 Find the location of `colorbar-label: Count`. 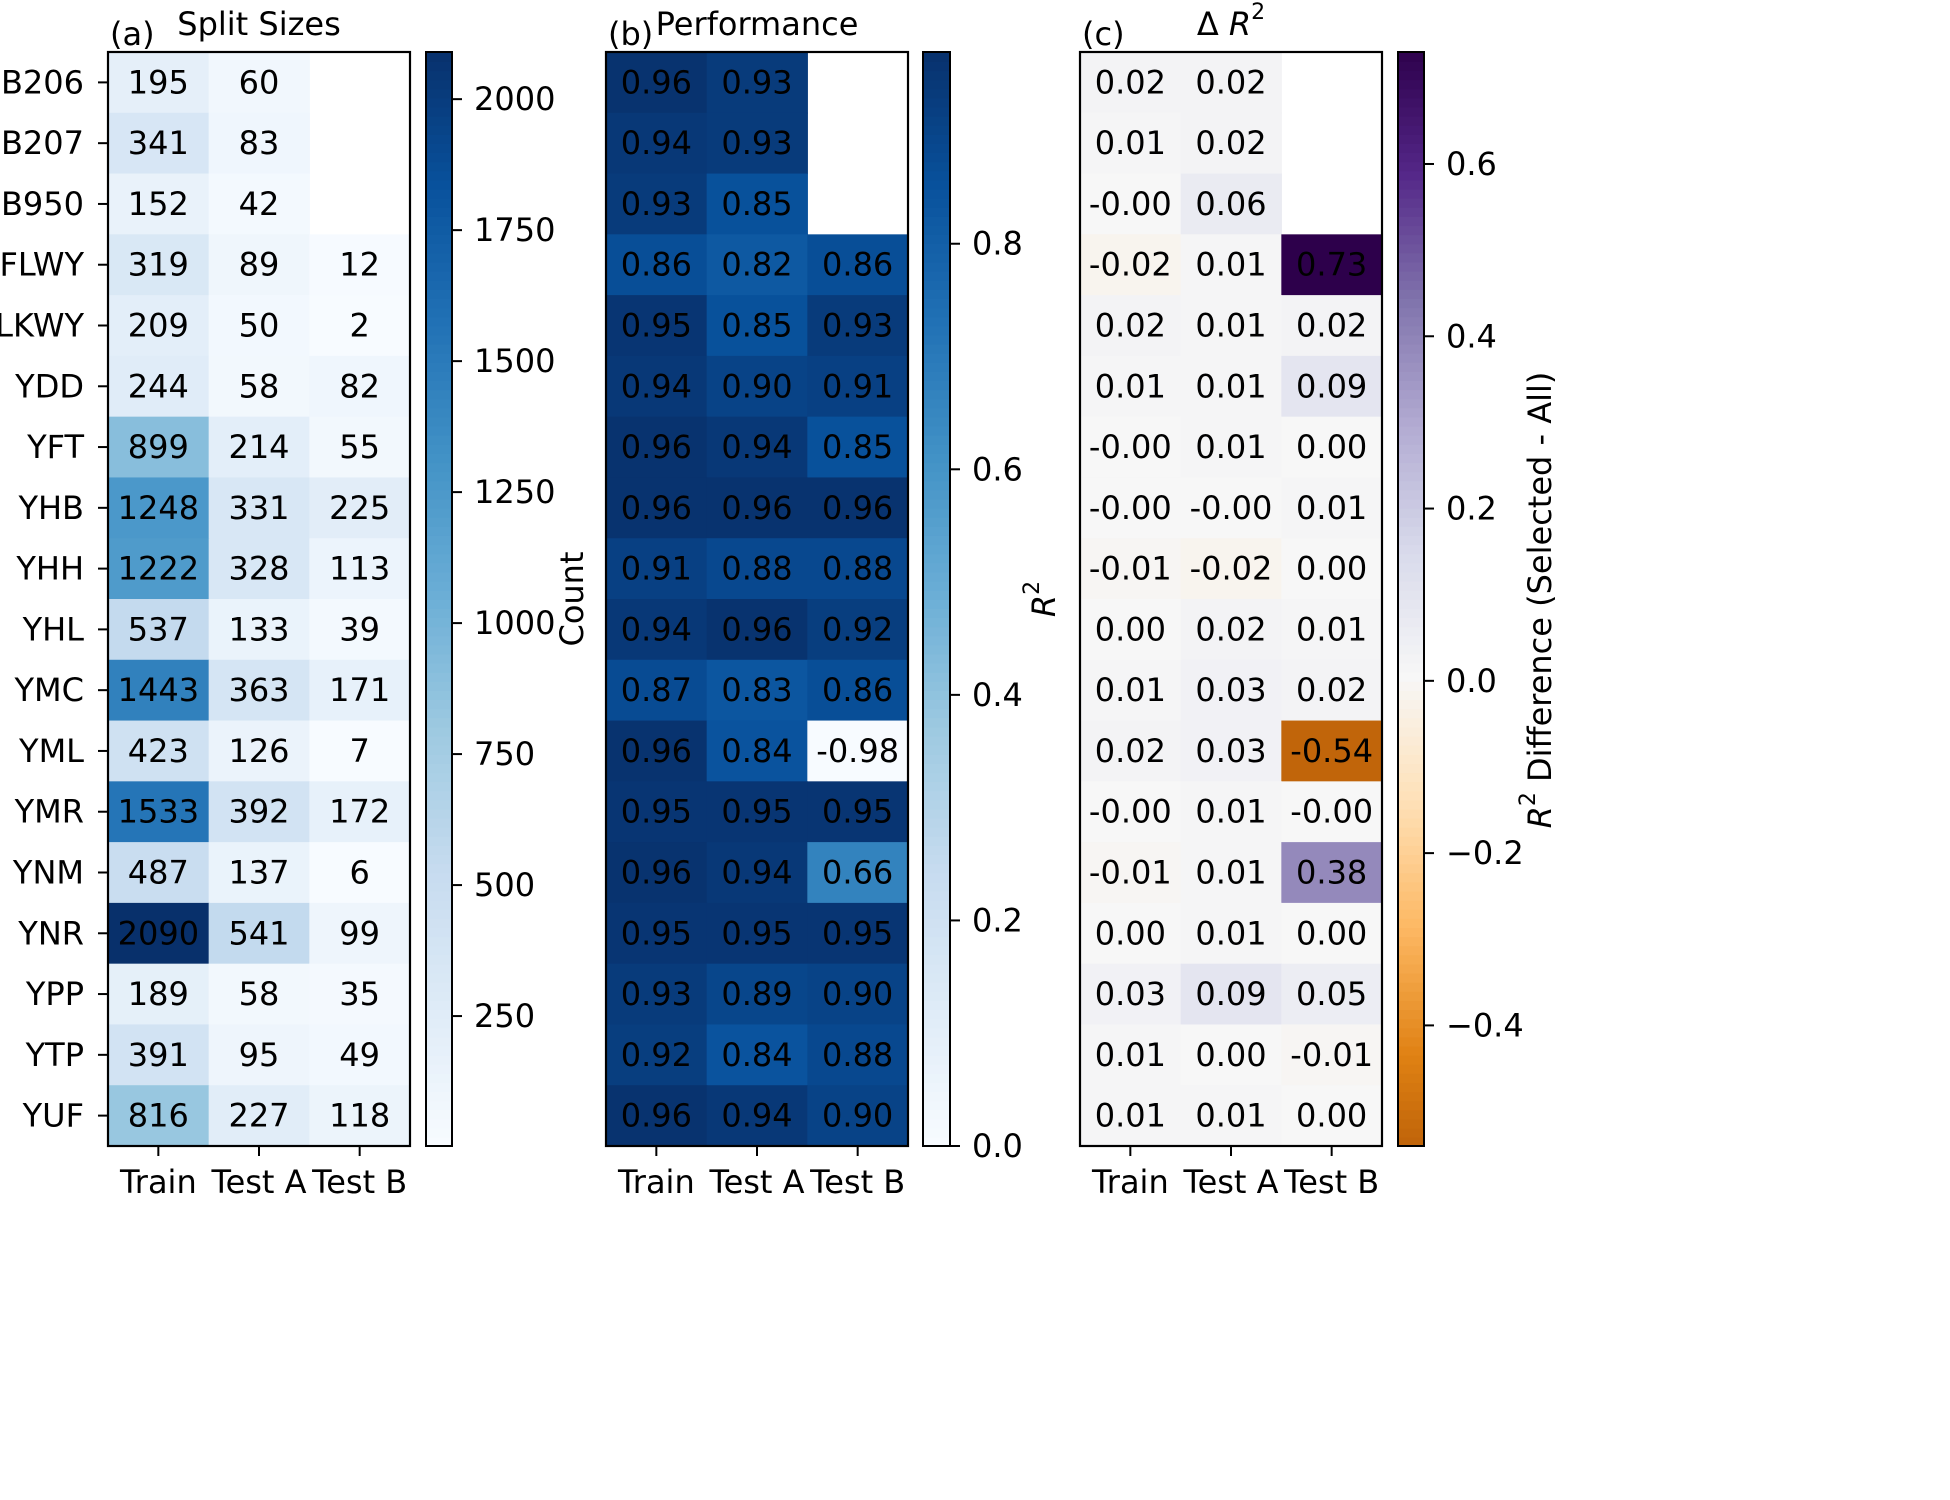

colorbar-label: Count is located at coordinates (572, 598).